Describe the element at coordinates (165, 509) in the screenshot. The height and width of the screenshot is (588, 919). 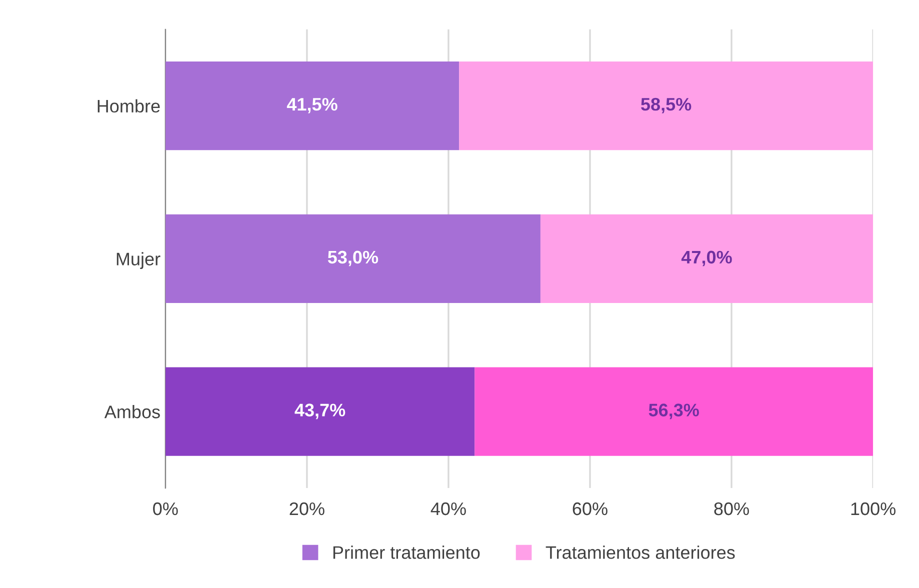
I see `x-tick-label: 0%` at that location.